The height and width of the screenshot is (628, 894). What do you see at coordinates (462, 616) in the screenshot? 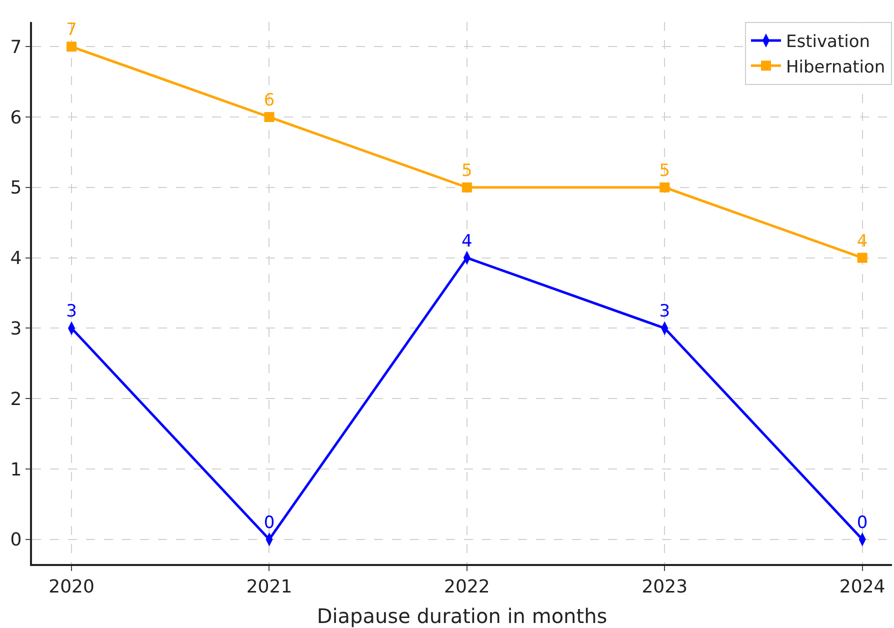
I see `x-axis-title: Diapause duration in months` at bounding box center [462, 616].